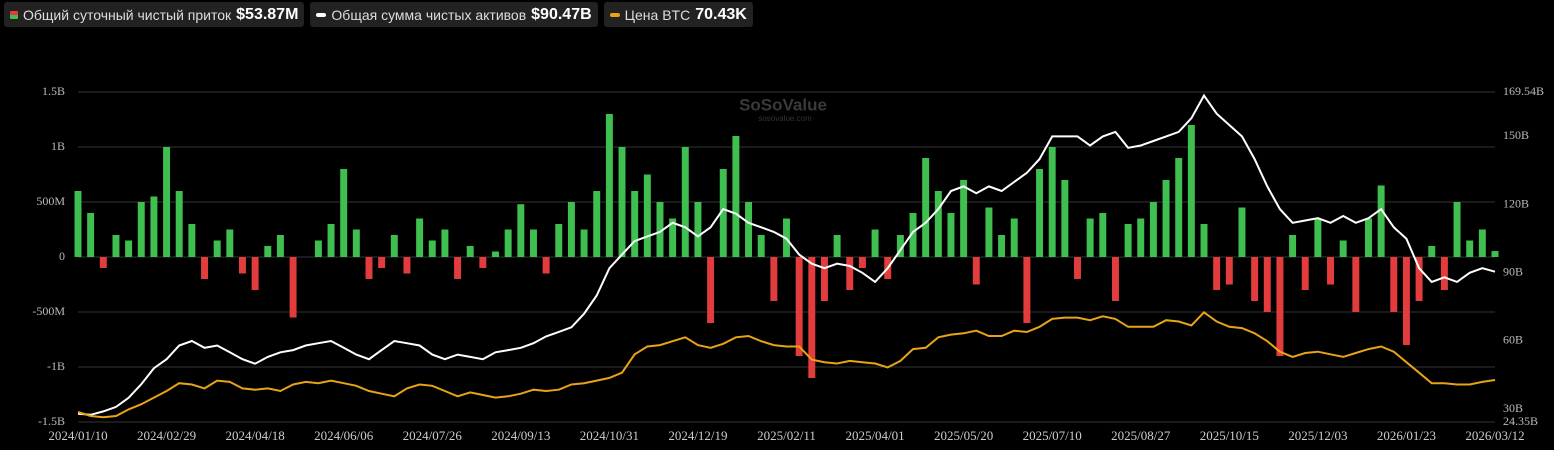  What do you see at coordinates (1141, 435) in the screenshot?
I see `x-tick-label: 2025/08/27` at bounding box center [1141, 435].